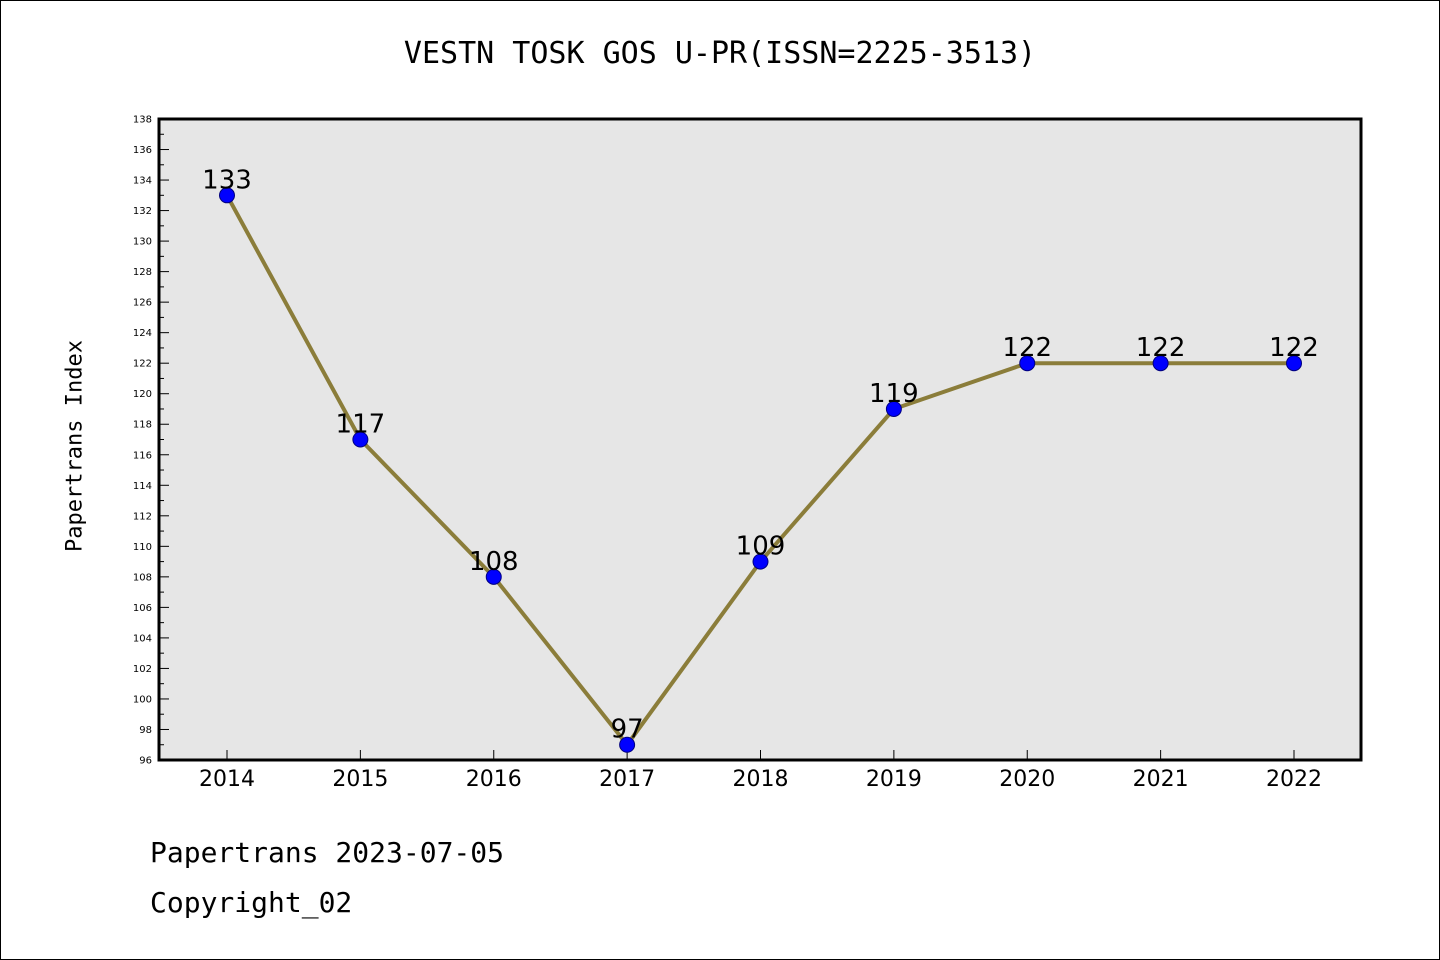 The width and height of the screenshot is (1440, 960). I want to click on y-tick-label: 136, so click(142, 150).